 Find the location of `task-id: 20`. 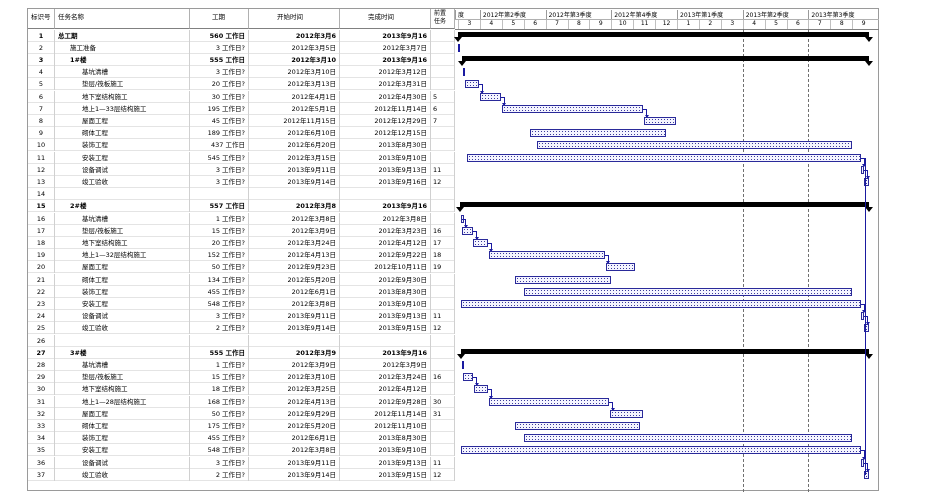

task-id: 20 is located at coordinates (41, 267).